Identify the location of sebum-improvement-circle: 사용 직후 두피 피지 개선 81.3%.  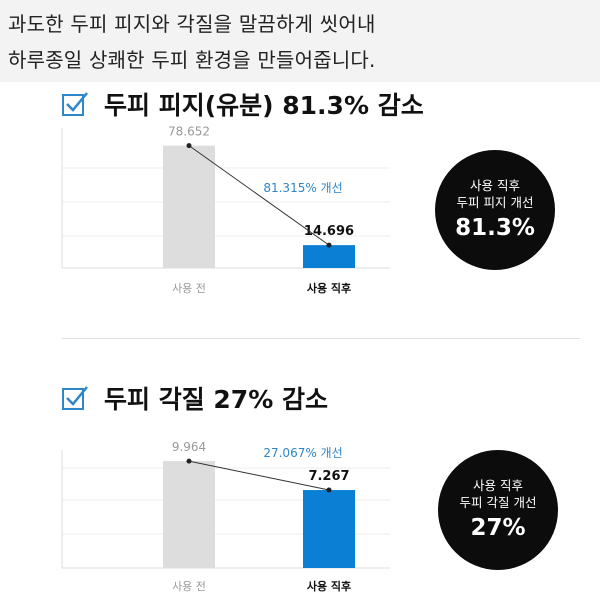
(495, 210).